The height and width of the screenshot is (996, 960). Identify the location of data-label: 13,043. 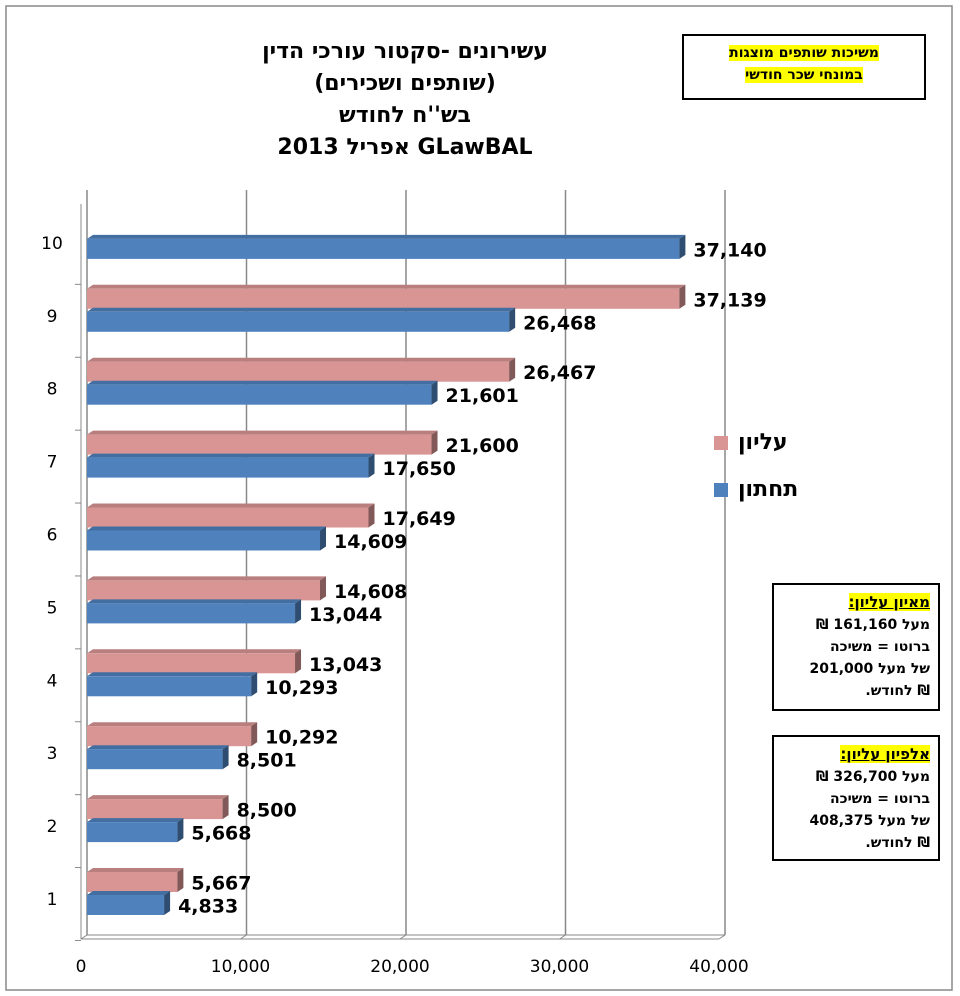
(345, 665).